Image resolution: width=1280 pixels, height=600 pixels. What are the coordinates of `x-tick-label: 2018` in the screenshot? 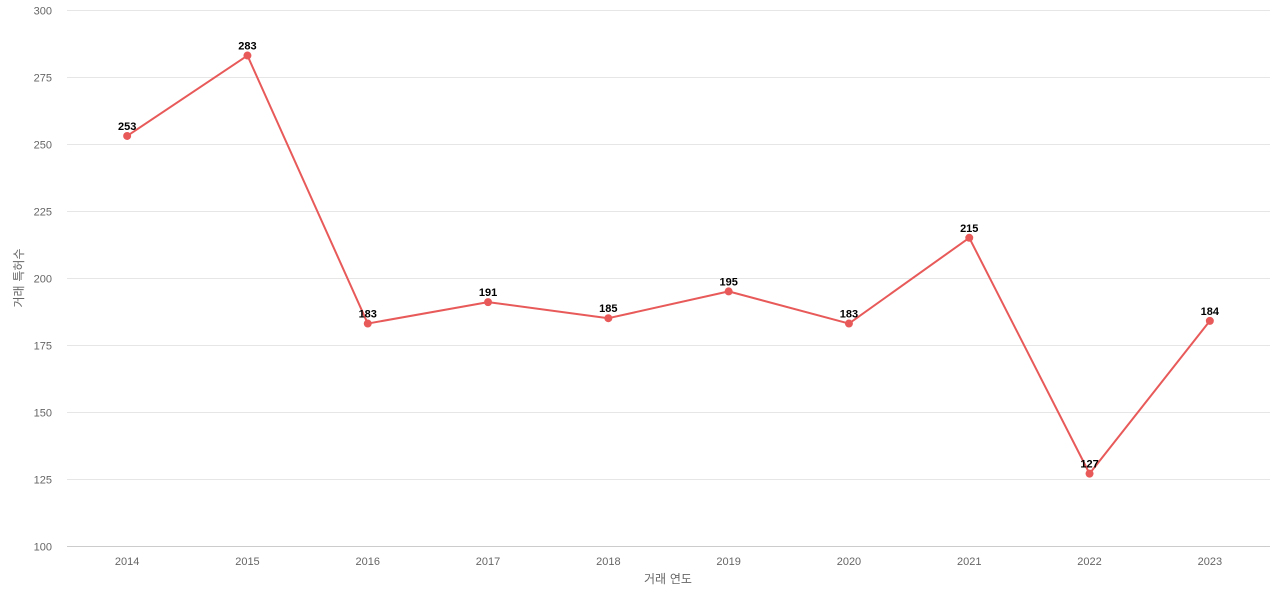 It's located at (608, 562).